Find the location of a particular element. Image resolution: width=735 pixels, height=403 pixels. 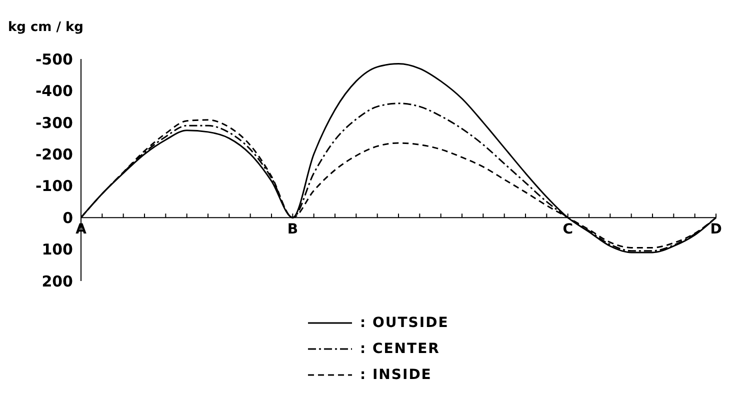

x-tick-label: C is located at coordinates (567, 230).